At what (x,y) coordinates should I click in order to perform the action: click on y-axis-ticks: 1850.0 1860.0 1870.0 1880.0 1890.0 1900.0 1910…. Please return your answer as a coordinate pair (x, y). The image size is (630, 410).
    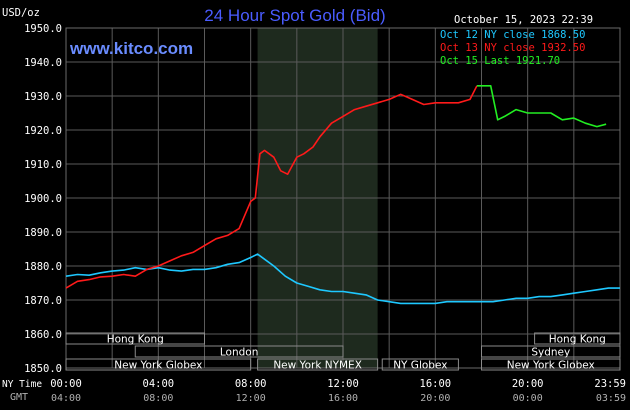
    Looking at the image, I should click on (43, 199).